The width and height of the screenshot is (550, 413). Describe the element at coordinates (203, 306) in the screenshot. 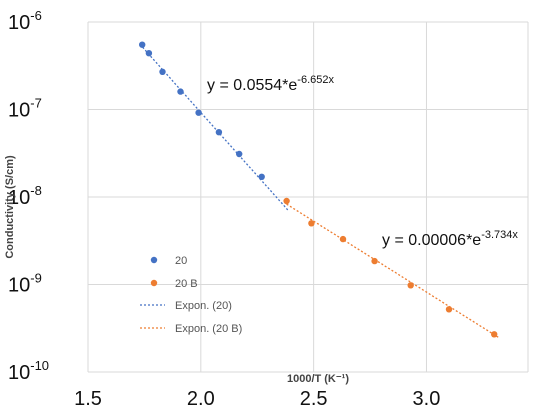

I see `legend-label-expon-20: Expon. (20)` at that location.